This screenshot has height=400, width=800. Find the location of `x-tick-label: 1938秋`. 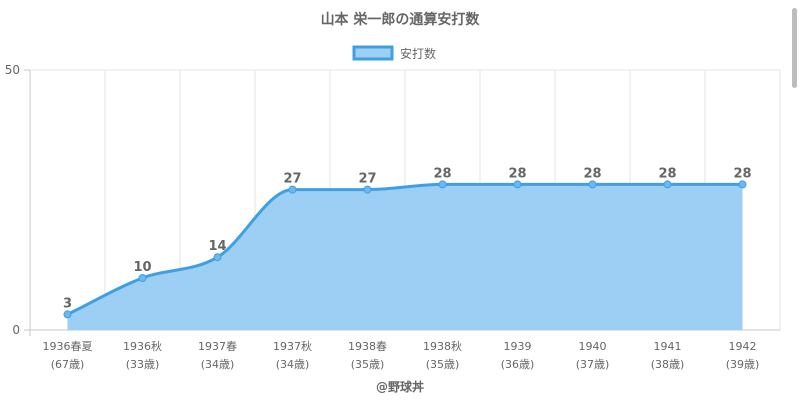

x-tick-label: 1938秋 is located at coordinates (442, 346).